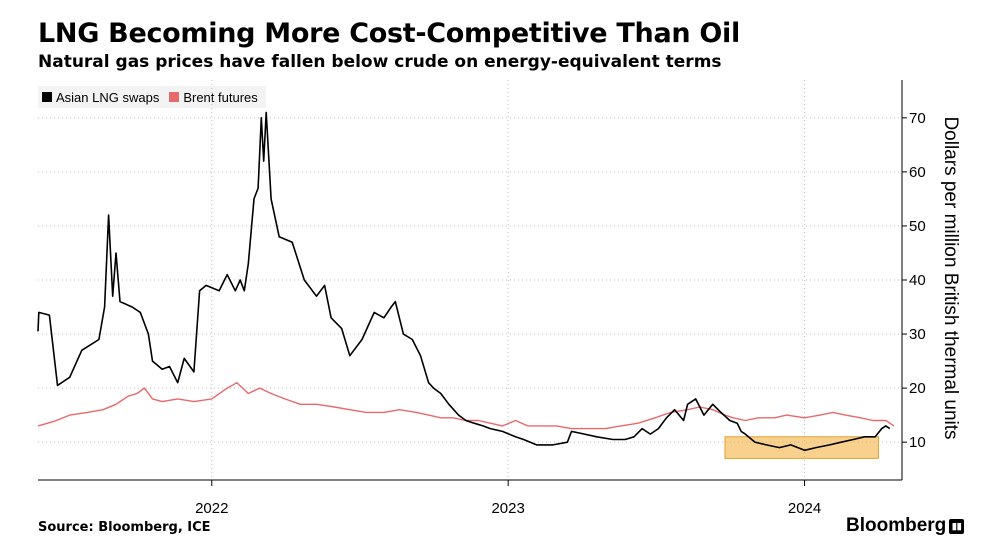  I want to click on y-tick-label: 30, so click(917, 334).